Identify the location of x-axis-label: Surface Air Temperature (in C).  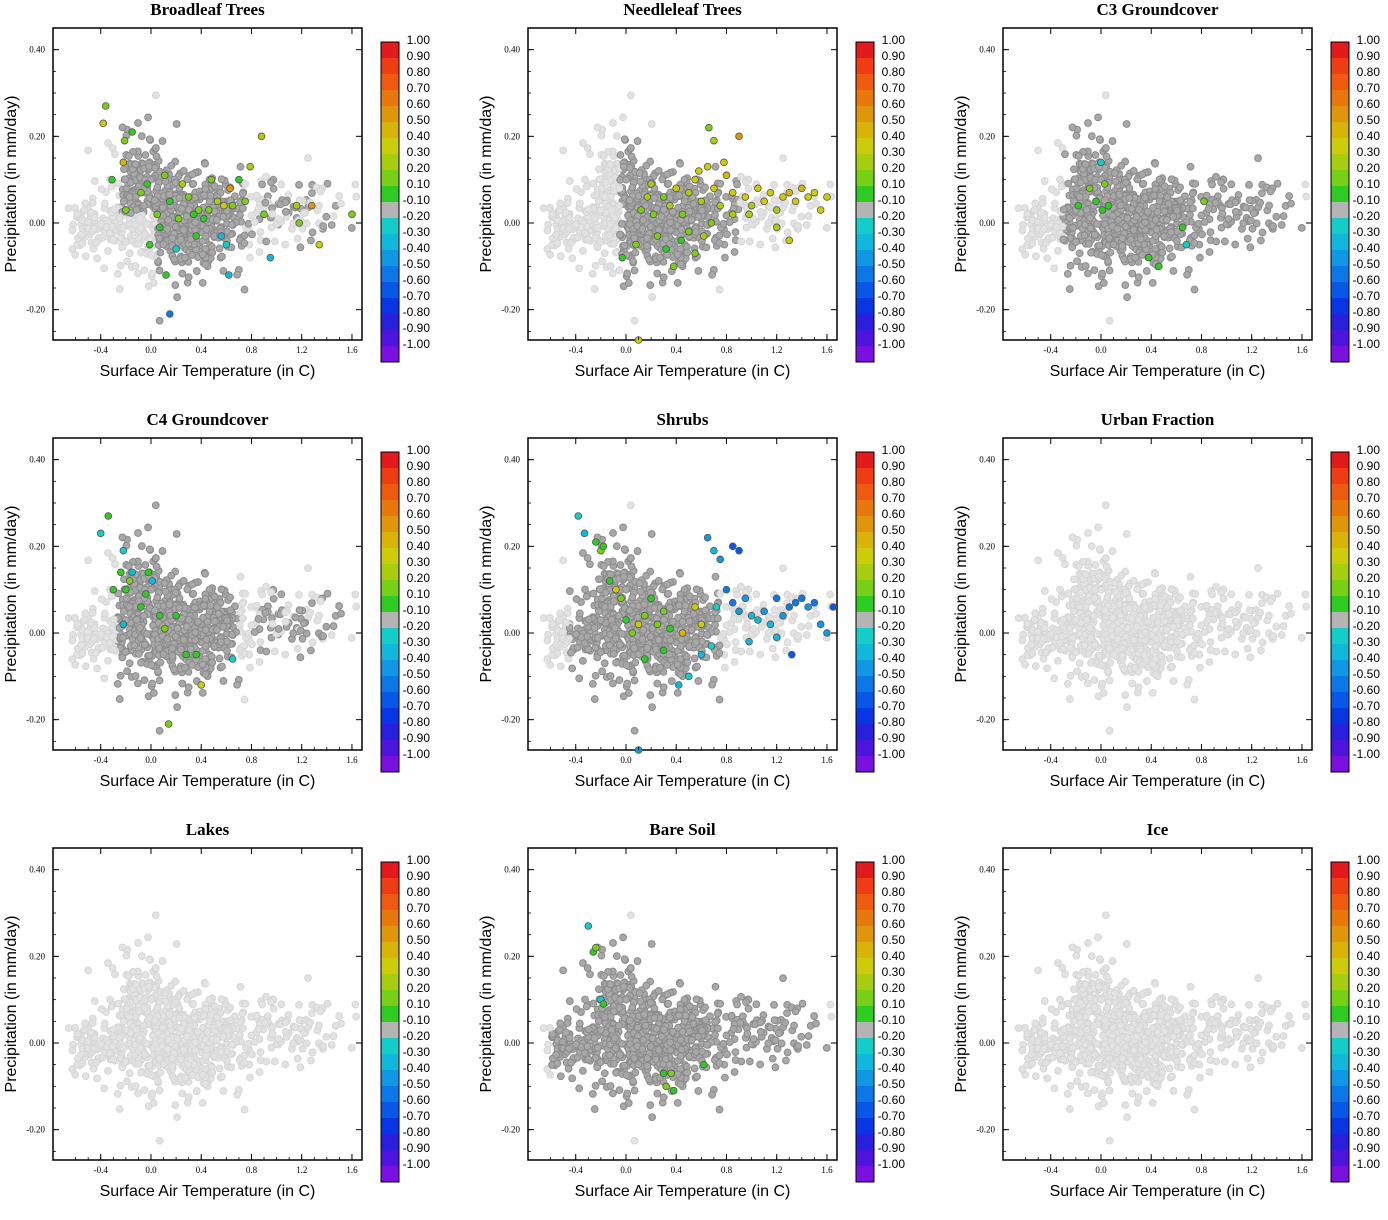
(208, 781).